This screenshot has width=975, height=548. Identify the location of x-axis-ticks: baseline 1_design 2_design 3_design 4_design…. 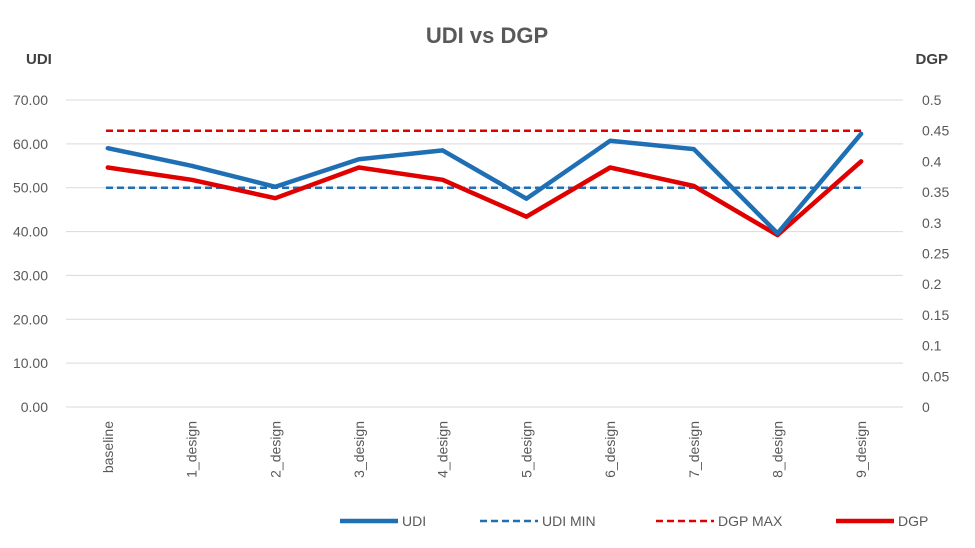
(484, 449).